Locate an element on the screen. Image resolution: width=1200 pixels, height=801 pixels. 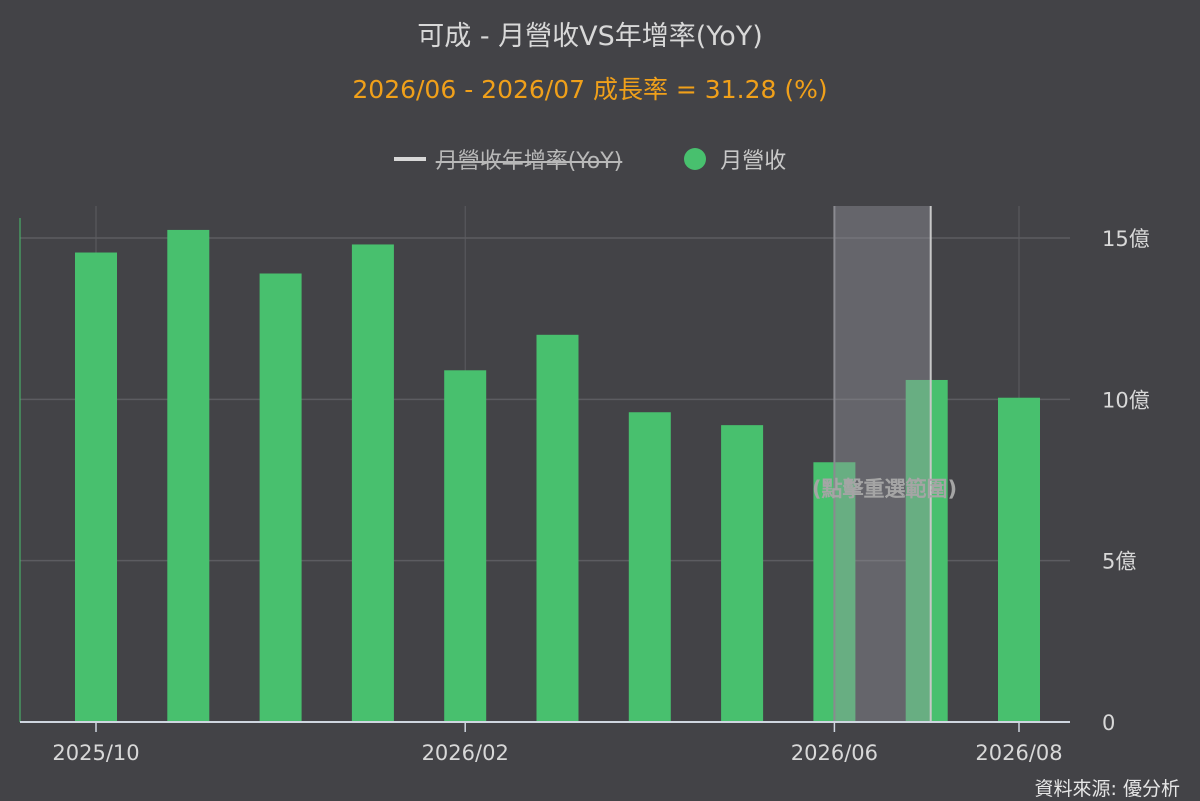
y-tick-label: 0 is located at coordinates (1108, 723).